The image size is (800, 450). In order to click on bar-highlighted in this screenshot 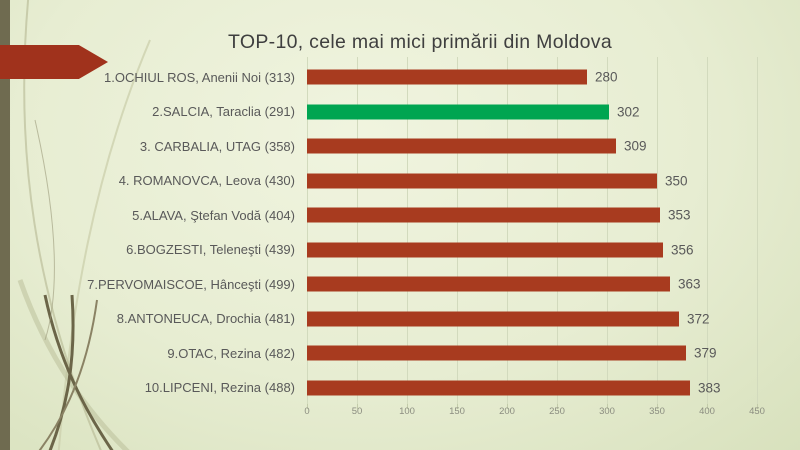, I will do `click(458, 112)`.